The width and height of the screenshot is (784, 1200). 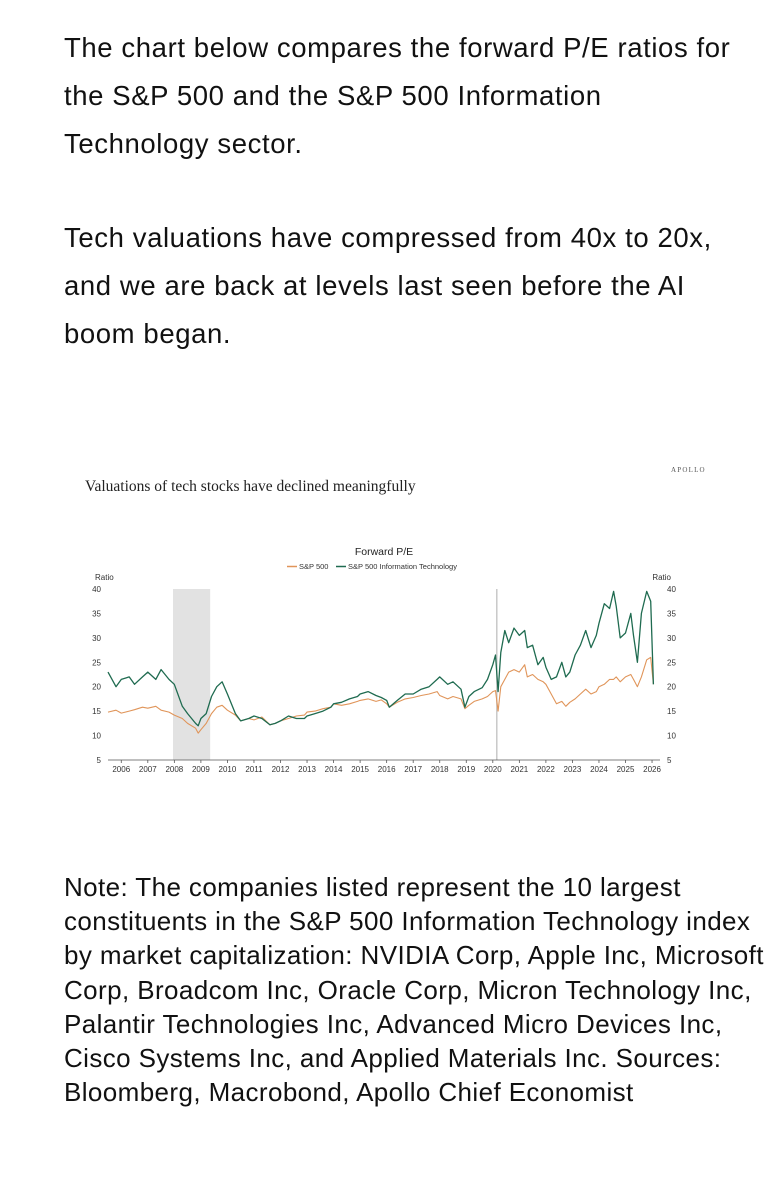 I want to click on legend: S&P 500 S&P 500 Information Technology, so click(x=372, y=566).